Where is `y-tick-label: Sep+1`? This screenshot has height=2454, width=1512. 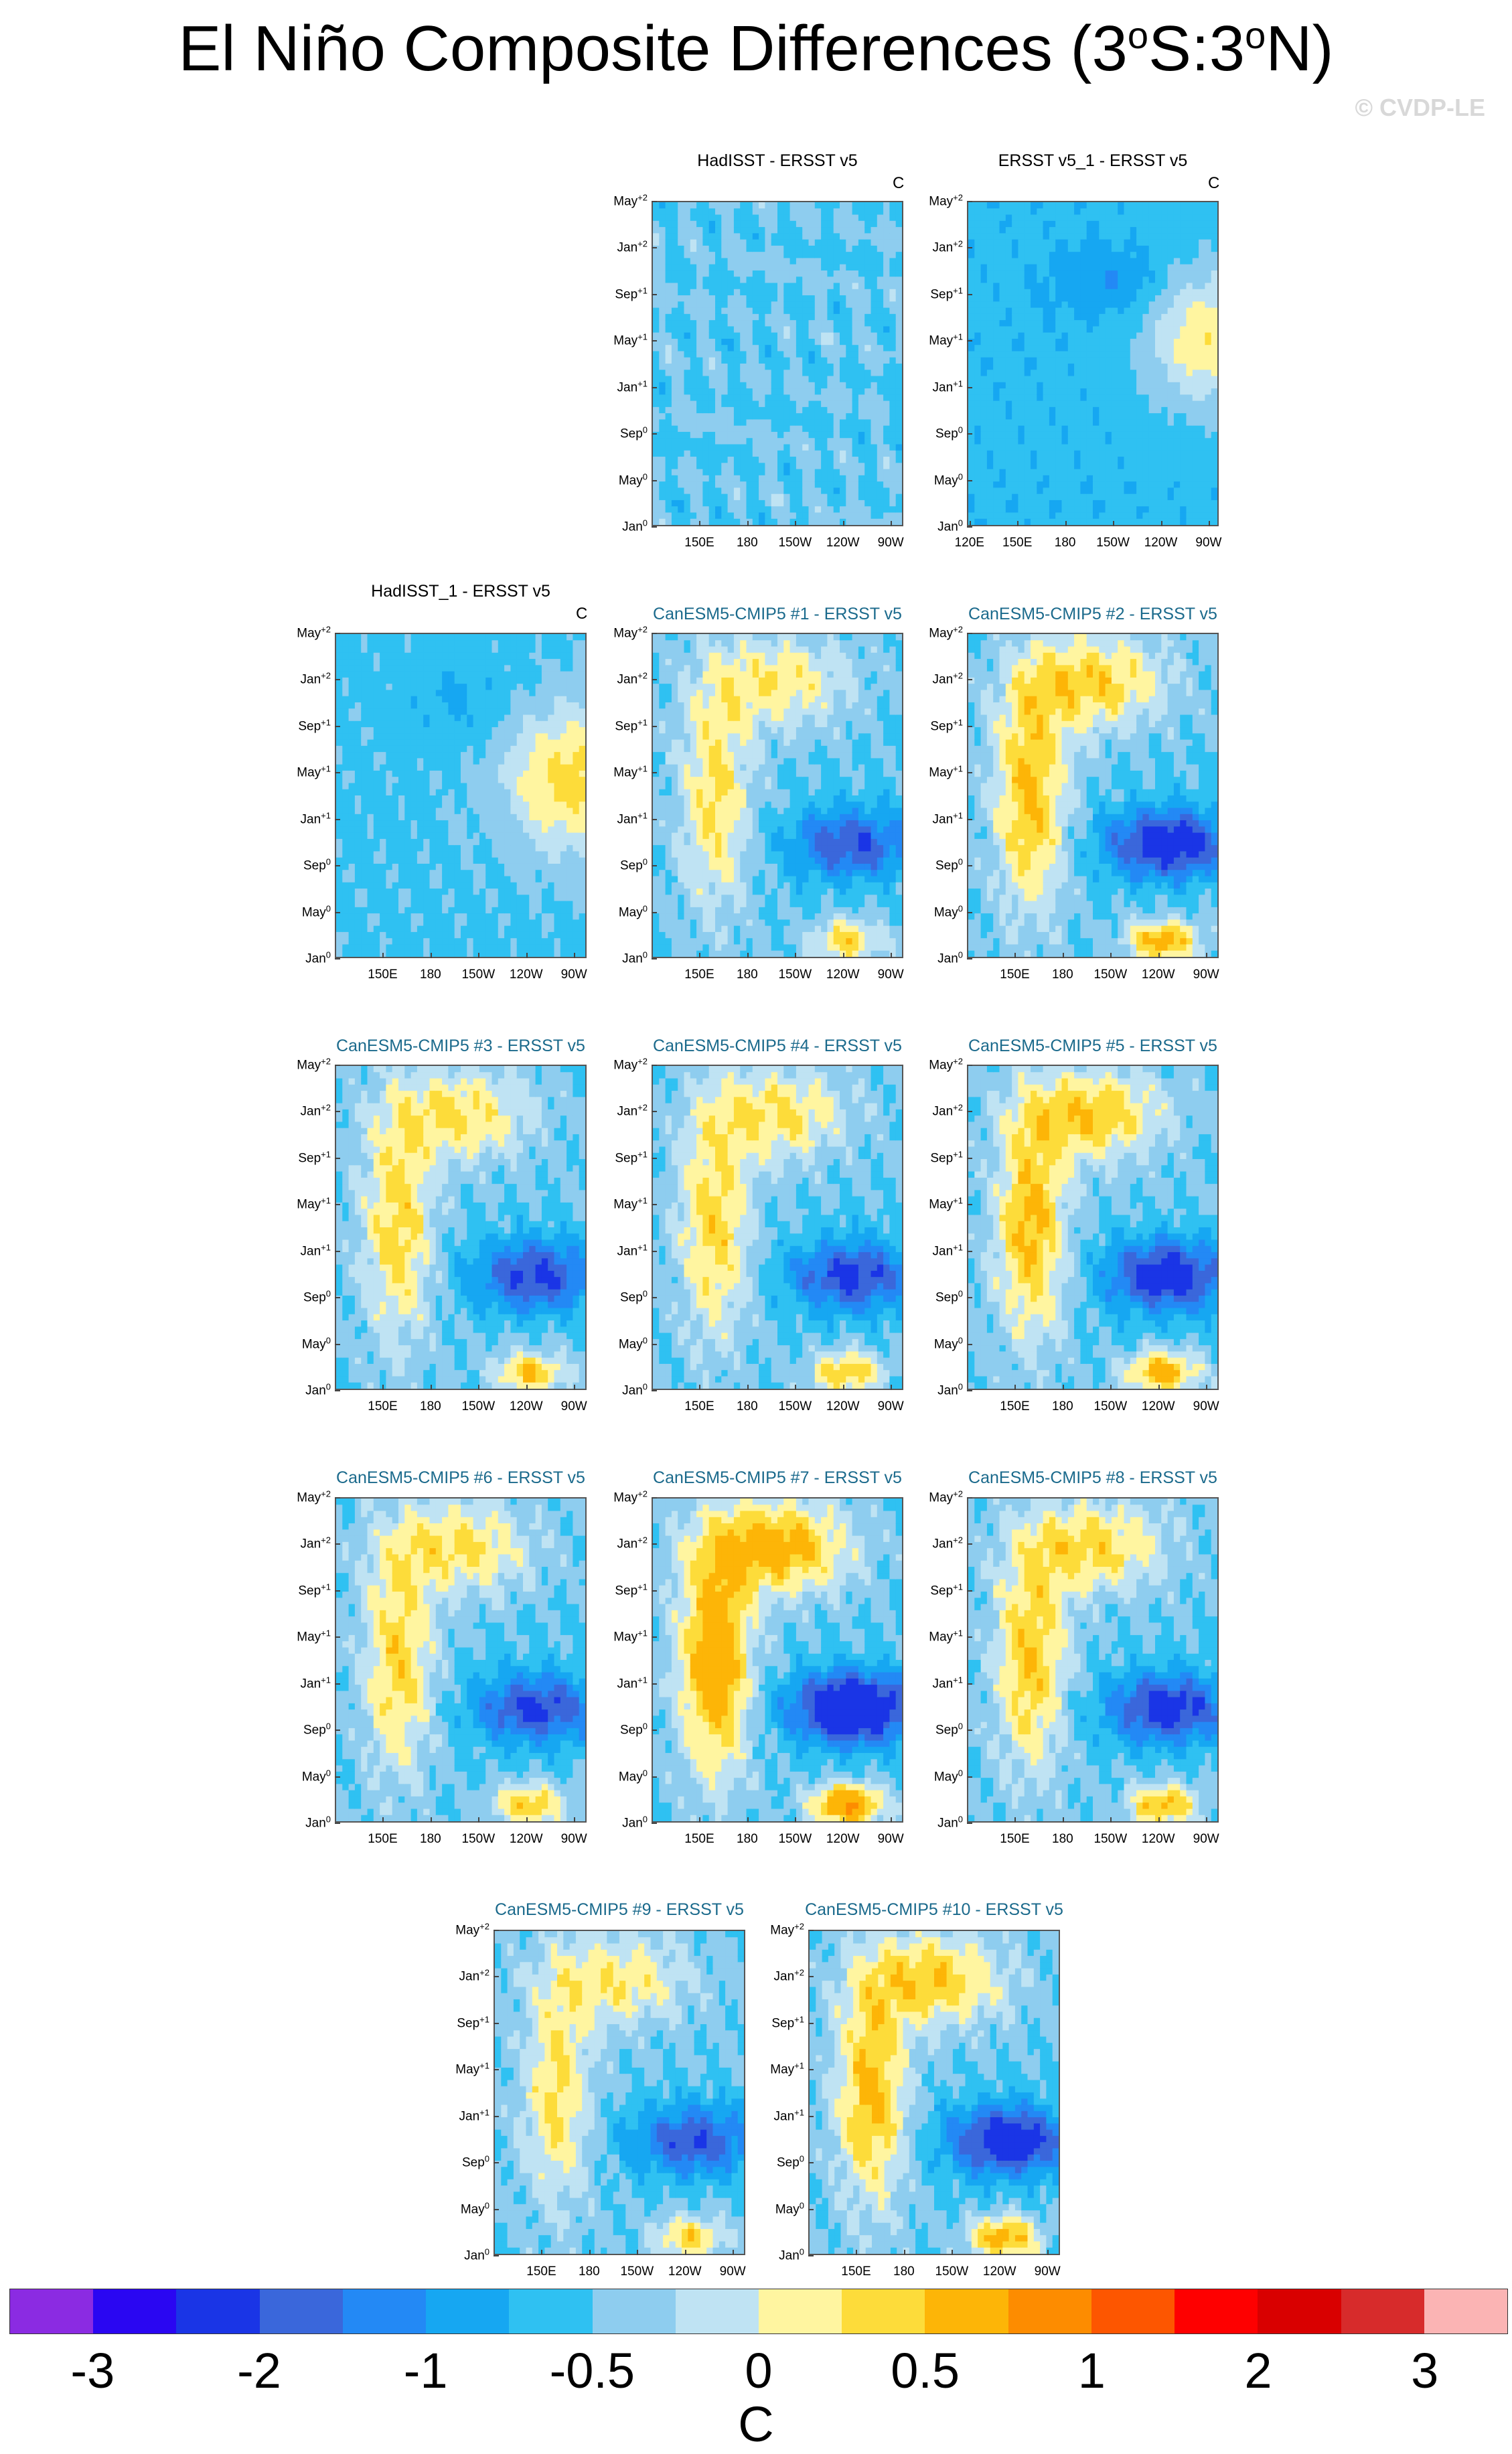 y-tick-label: Sep+1 is located at coordinates (947, 293).